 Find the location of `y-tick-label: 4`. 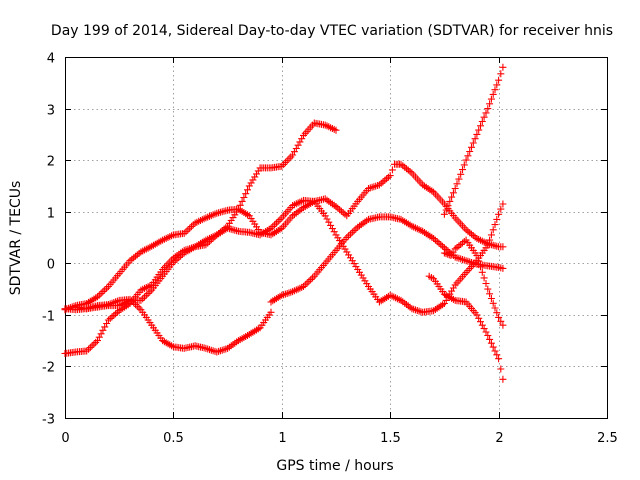

y-tick-label: 4 is located at coordinates (51, 59).